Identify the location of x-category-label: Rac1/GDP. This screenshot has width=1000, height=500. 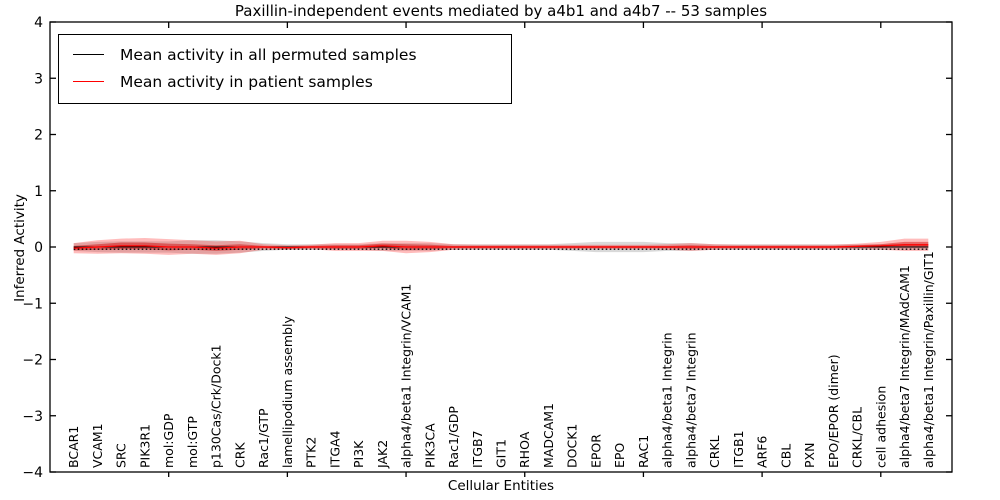
(453, 437).